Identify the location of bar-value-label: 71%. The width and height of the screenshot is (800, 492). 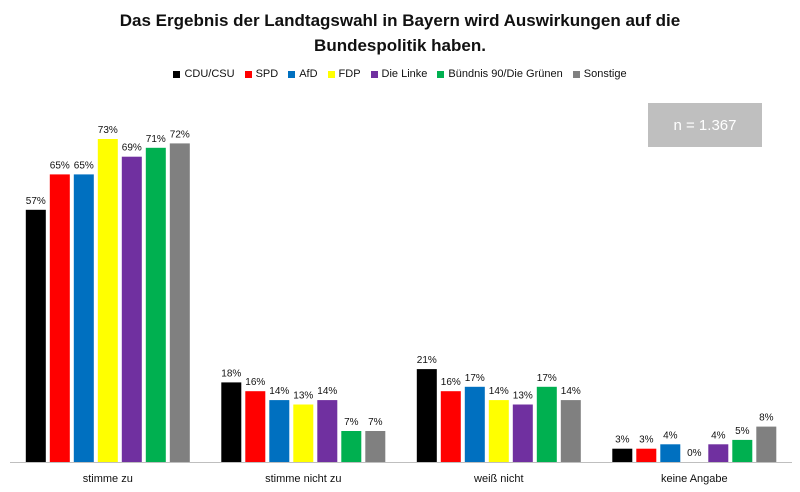
(156, 139).